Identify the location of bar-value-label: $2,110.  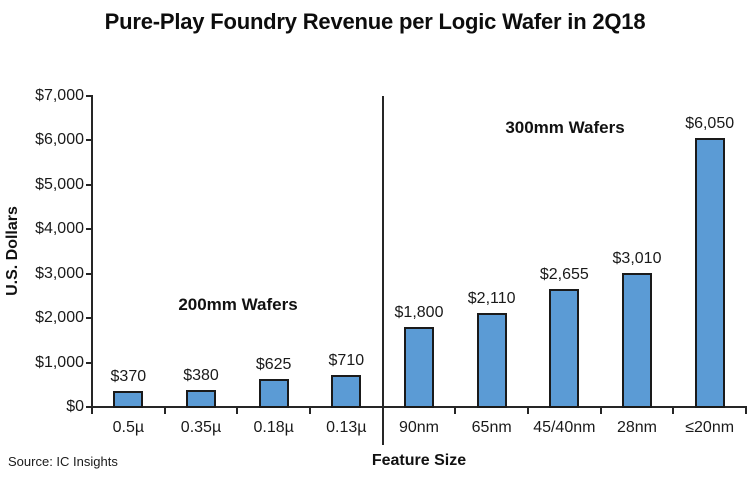
(491, 298).